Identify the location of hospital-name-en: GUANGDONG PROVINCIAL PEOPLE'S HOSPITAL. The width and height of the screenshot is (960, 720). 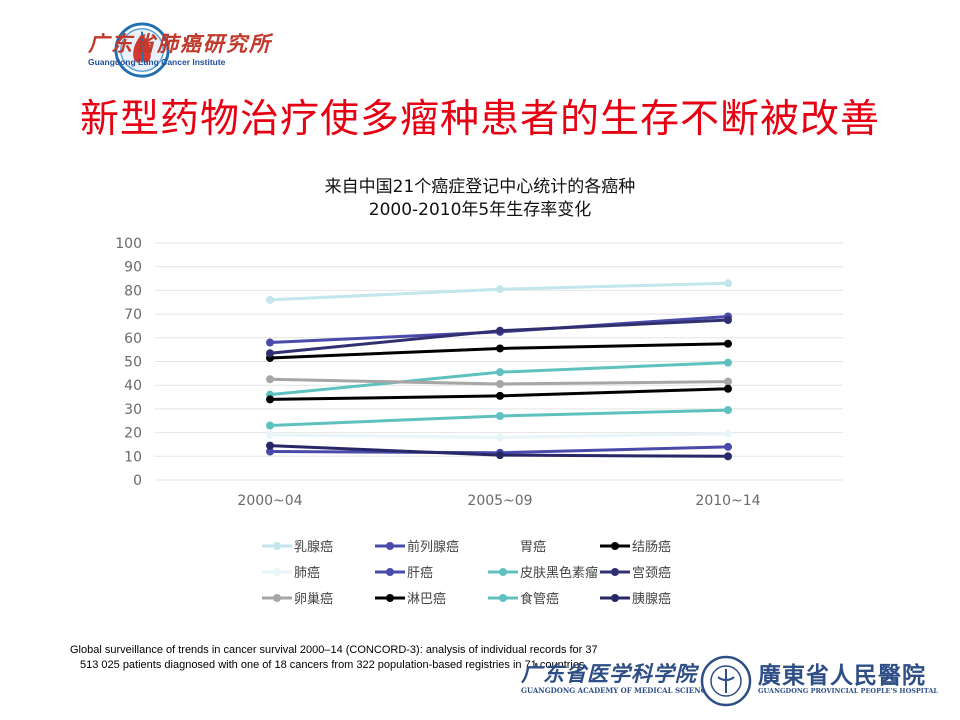
(848, 691).